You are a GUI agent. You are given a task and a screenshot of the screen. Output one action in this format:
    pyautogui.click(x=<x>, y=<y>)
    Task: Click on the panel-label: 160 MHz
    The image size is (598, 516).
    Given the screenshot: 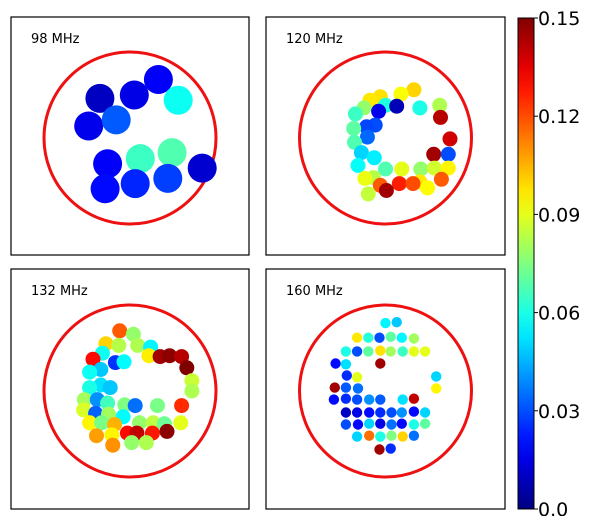 What is the action you would take?
    pyautogui.click(x=314, y=291)
    